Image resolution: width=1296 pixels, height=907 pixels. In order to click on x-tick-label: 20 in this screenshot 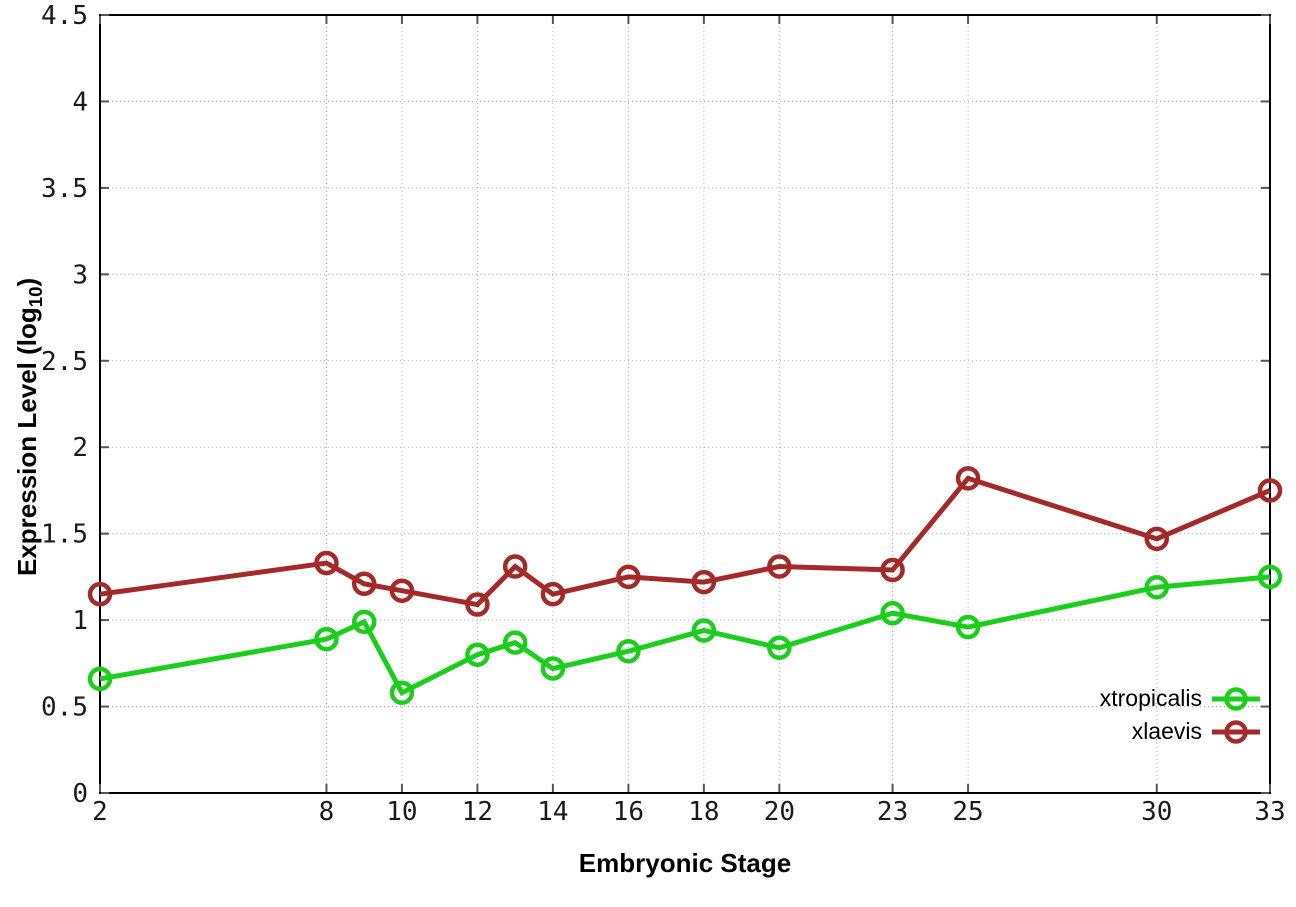, I will do `click(779, 812)`.